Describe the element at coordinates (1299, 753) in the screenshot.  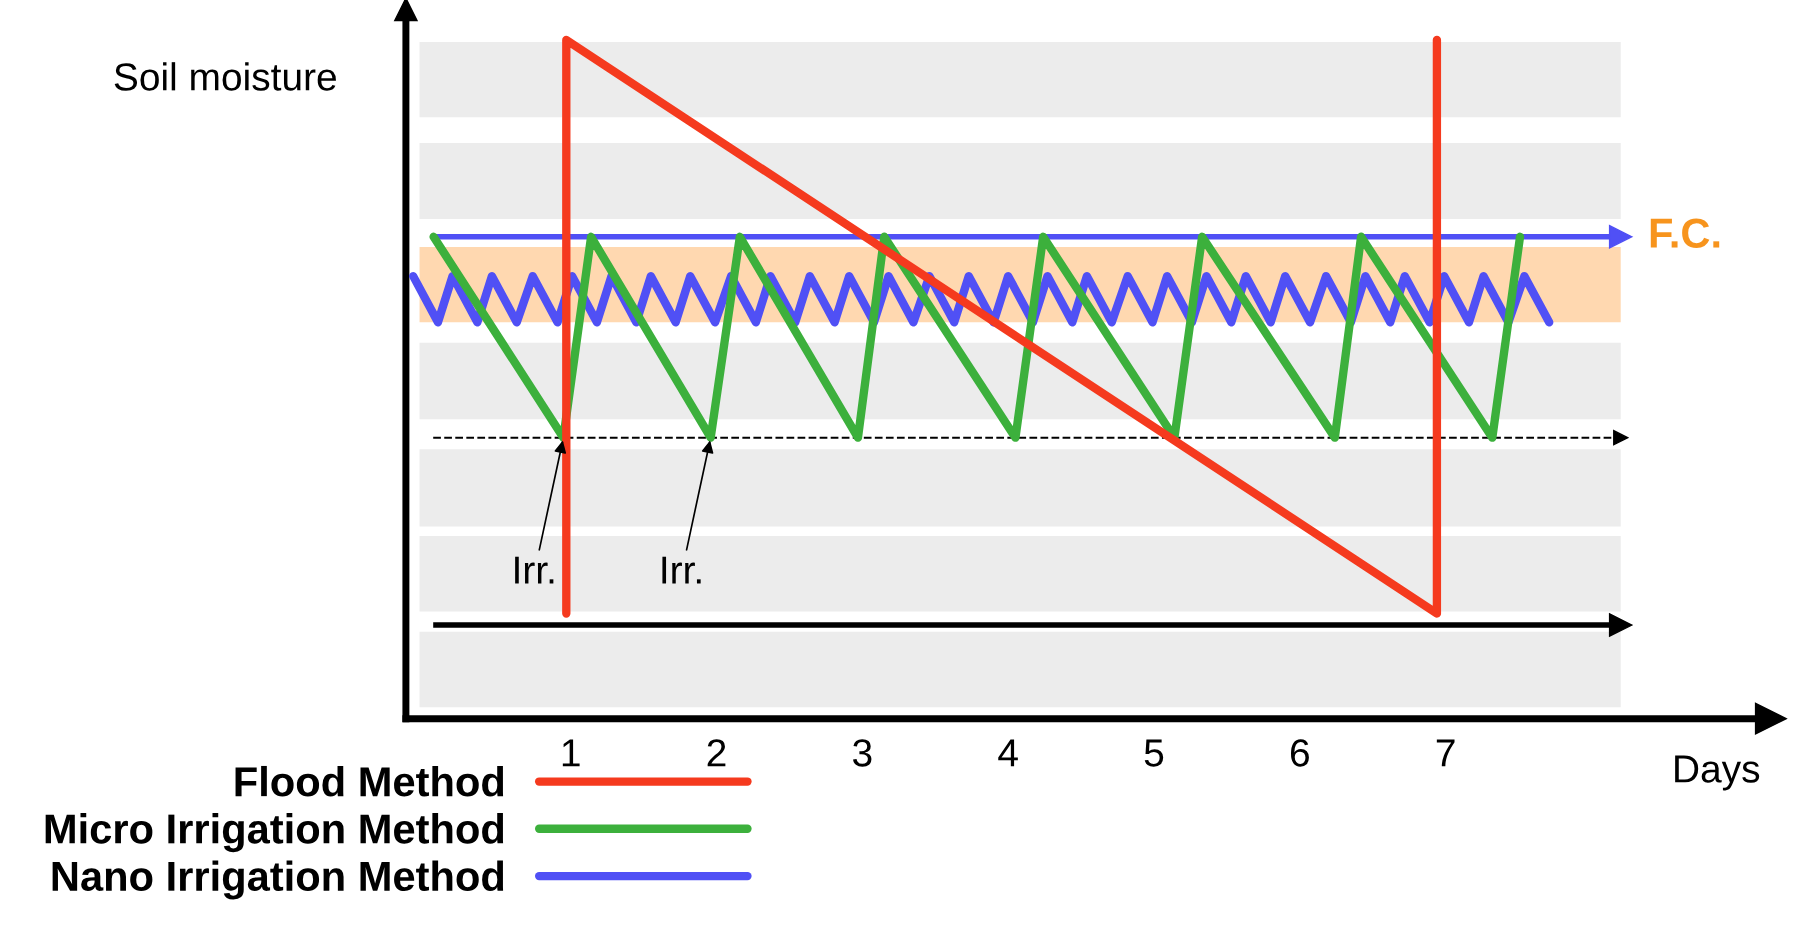
I see `x-tick-label: 6` at that location.